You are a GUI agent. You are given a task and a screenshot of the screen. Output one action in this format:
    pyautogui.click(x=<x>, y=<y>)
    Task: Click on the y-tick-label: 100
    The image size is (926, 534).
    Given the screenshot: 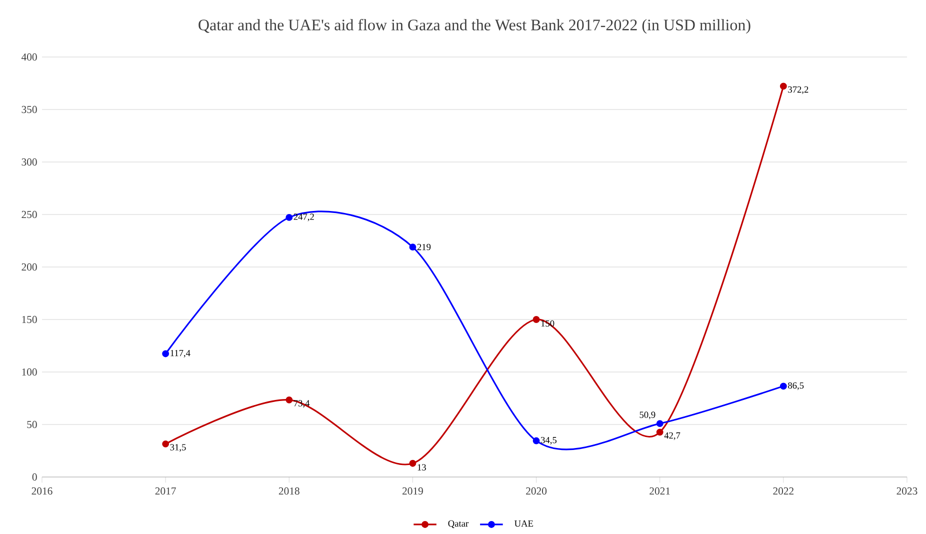 What is the action you would take?
    pyautogui.click(x=29, y=372)
    